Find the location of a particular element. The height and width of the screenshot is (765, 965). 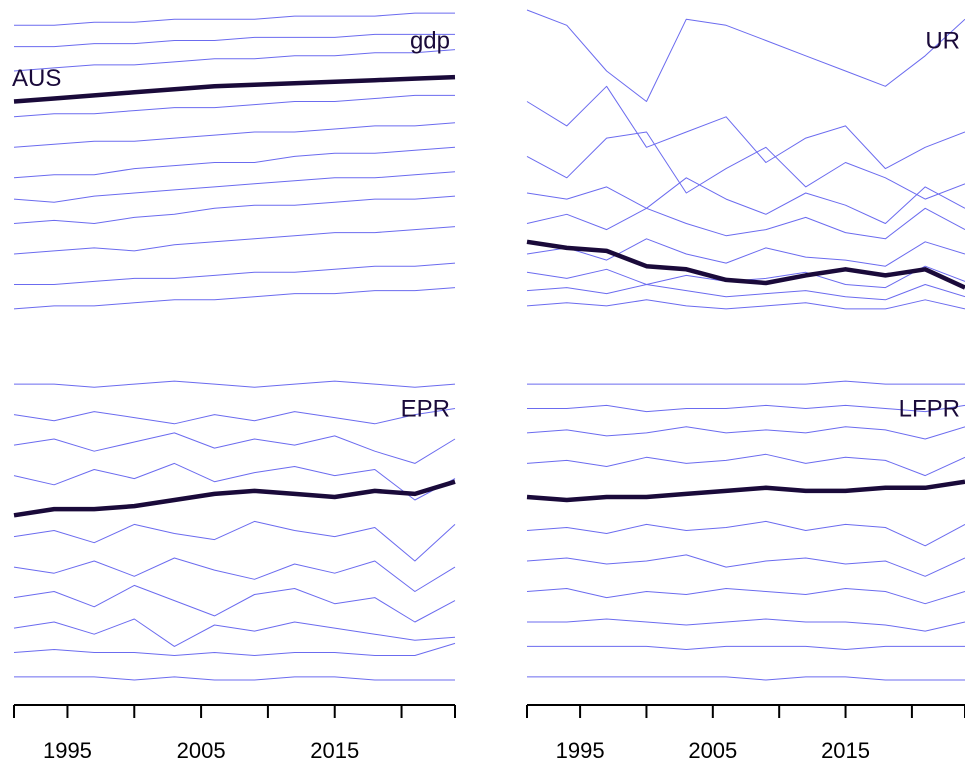

panel-title: gdp is located at coordinates (430, 40).